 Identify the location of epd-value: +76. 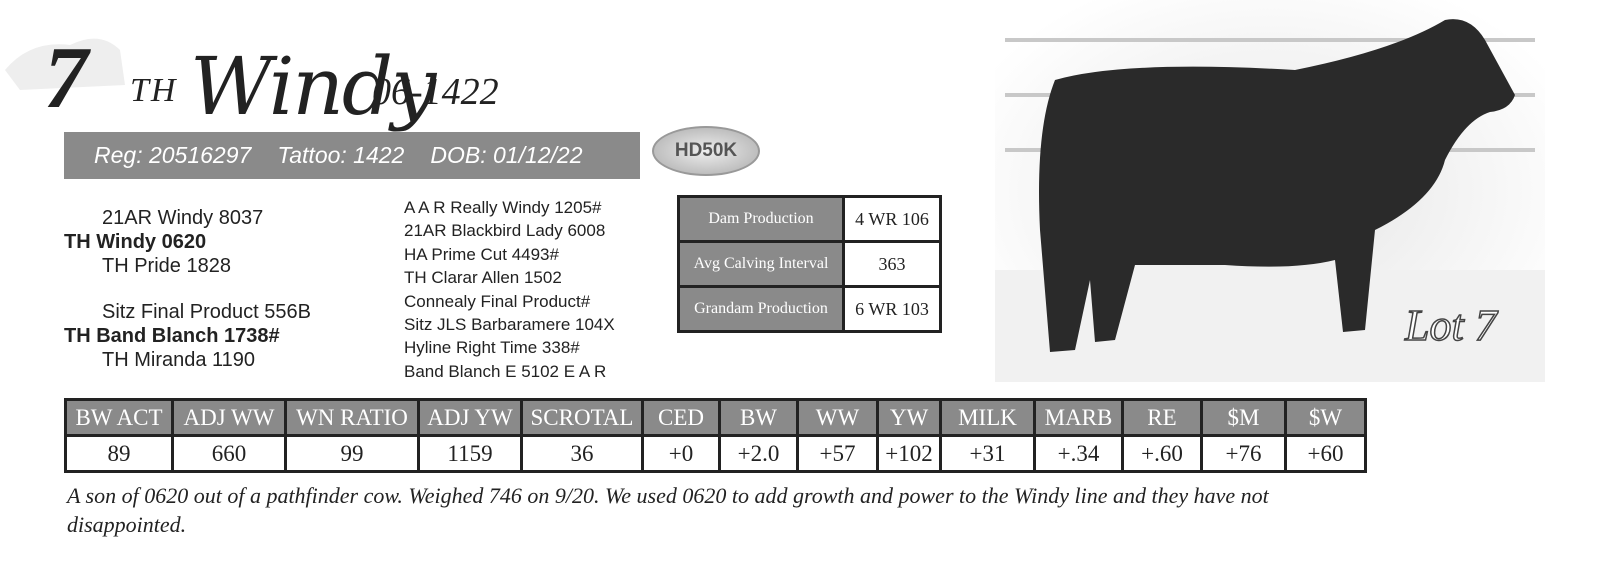
(1243, 453).